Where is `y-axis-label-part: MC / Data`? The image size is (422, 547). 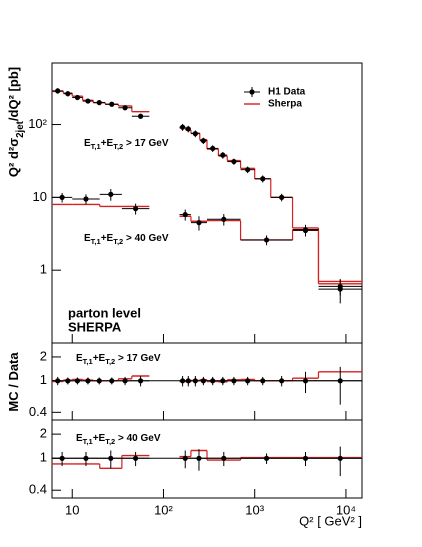 y-axis-label-part: MC / Data is located at coordinates (13, 382).